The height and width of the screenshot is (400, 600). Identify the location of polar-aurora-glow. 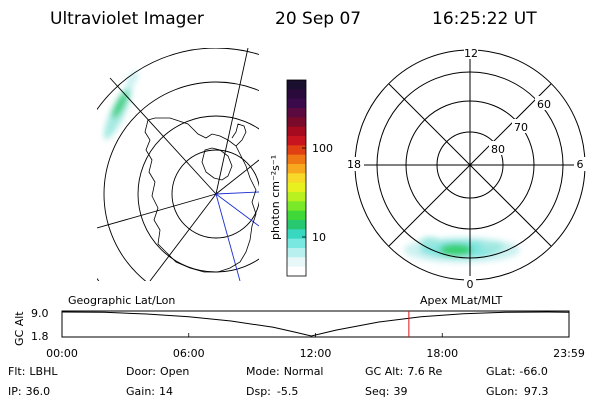
(462, 250).